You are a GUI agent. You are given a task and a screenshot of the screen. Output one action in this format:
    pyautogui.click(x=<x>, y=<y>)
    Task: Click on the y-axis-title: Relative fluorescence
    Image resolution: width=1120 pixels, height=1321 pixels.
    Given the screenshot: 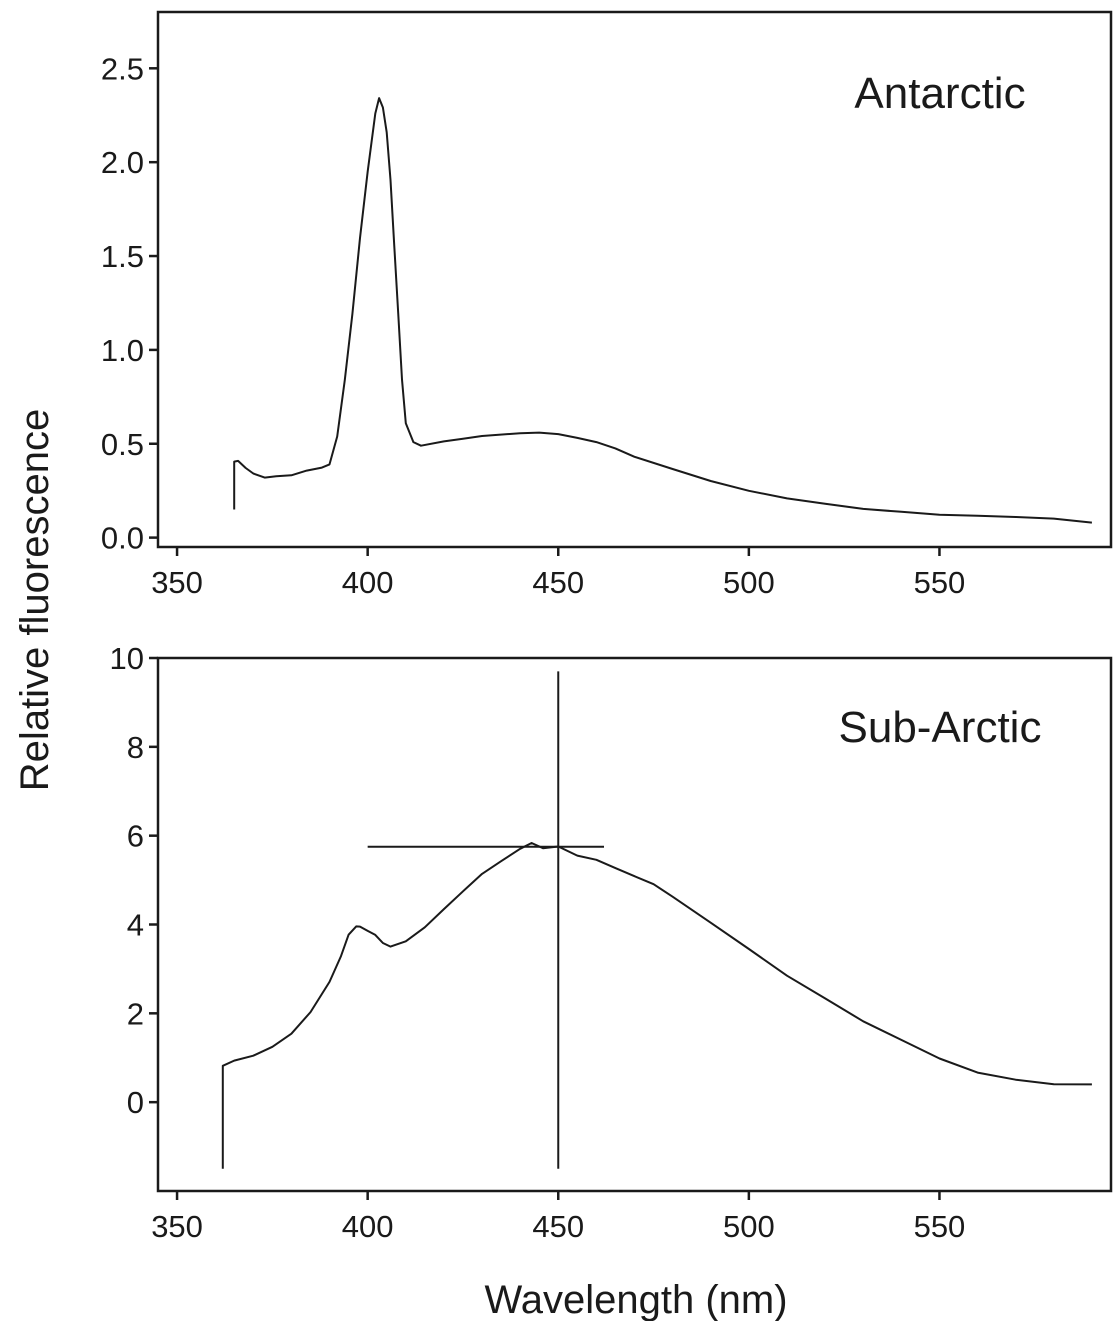 What is the action you would take?
    pyautogui.click(x=35, y=600)
    